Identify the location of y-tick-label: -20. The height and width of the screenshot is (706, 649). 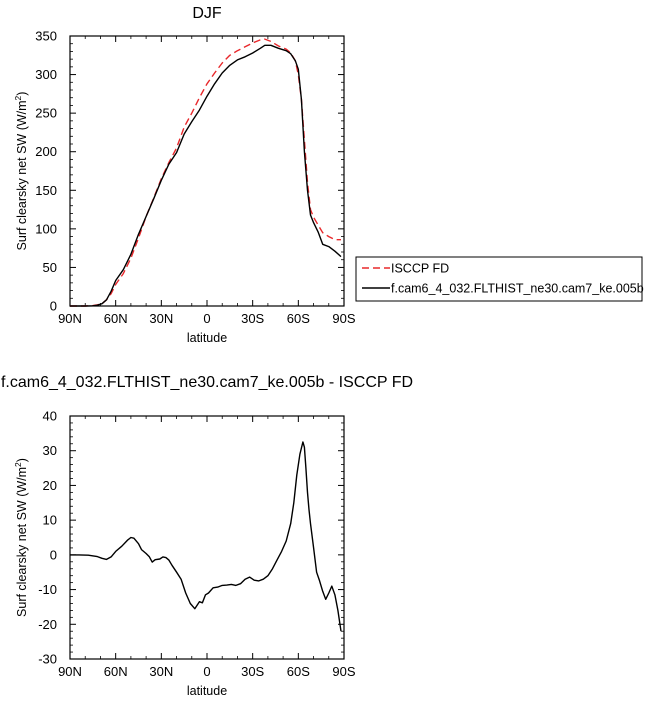
(47, 624).